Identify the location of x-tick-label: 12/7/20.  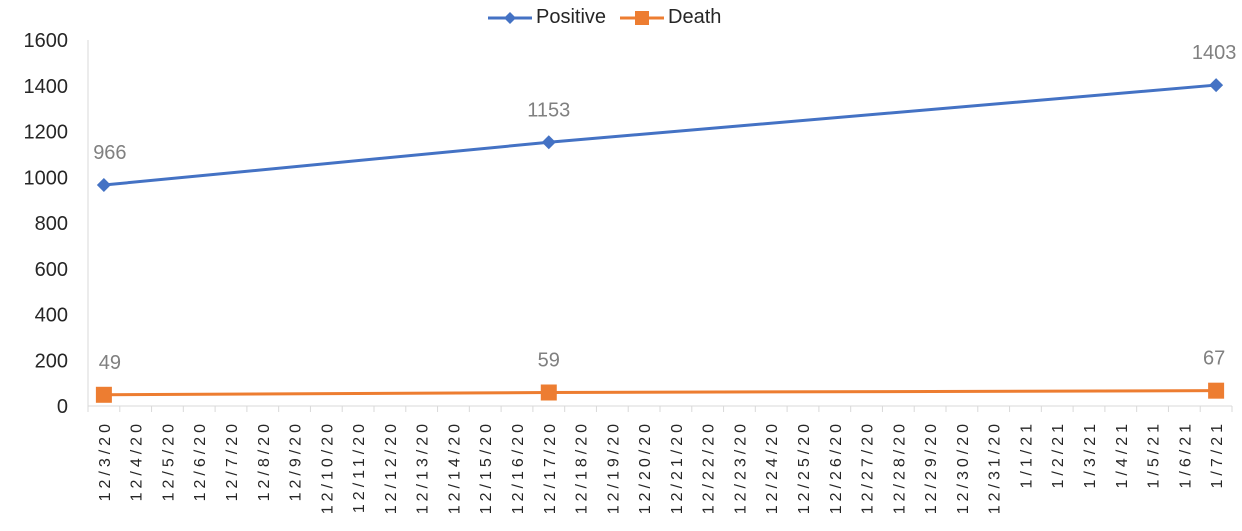
(232, 460).